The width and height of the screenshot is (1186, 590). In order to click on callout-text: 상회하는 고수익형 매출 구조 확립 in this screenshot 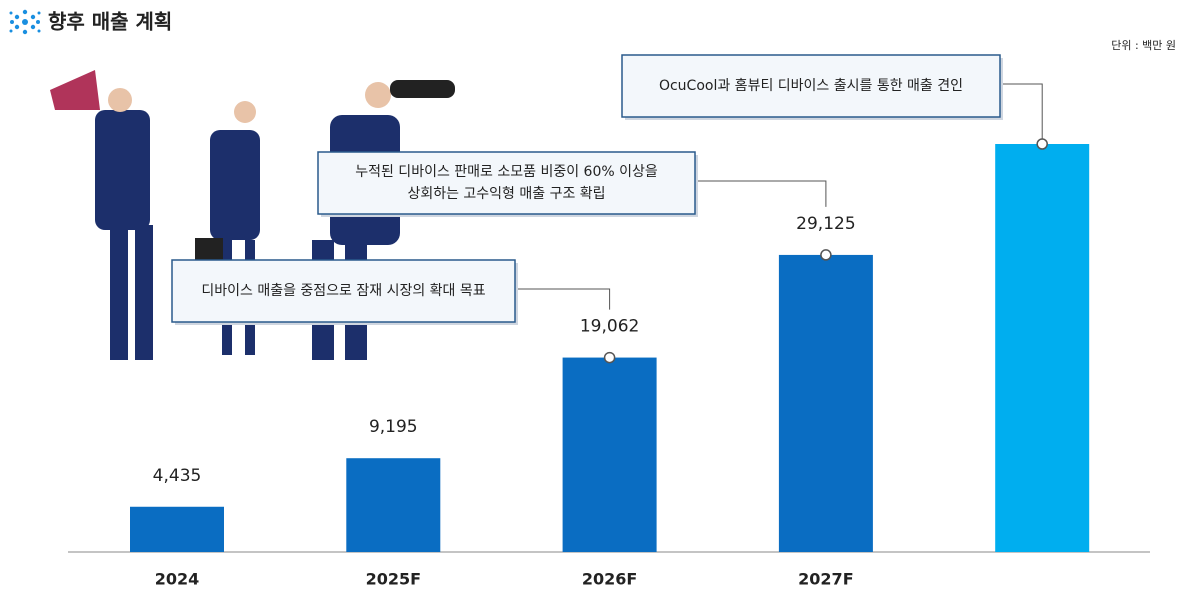, I will do `click(506, 194)`.